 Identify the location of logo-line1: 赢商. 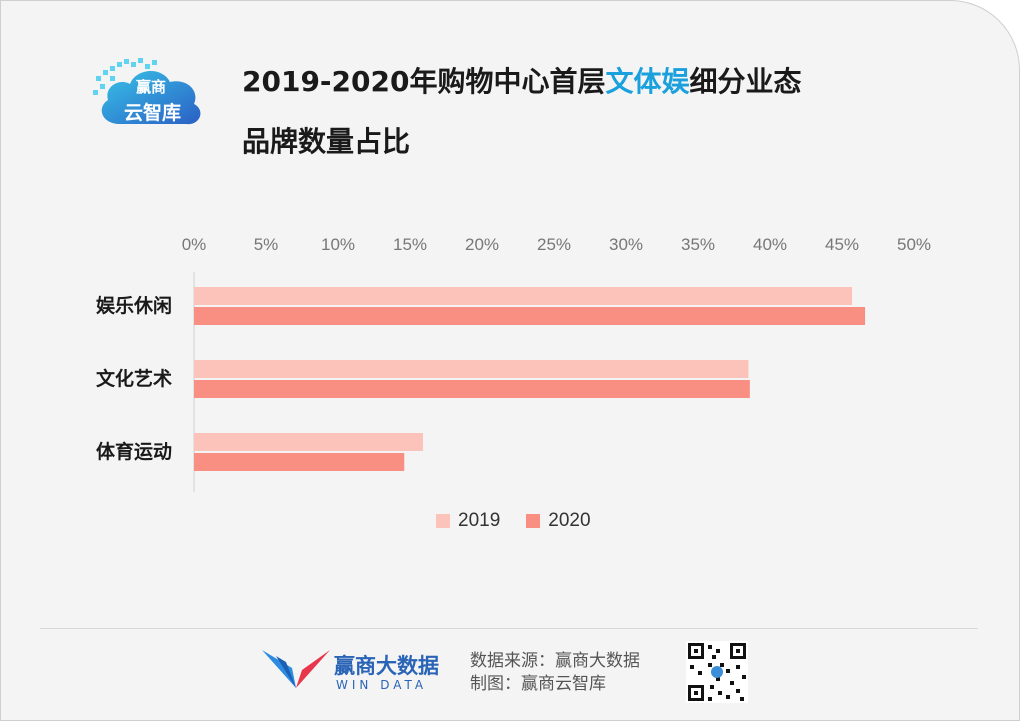
(151, 87).